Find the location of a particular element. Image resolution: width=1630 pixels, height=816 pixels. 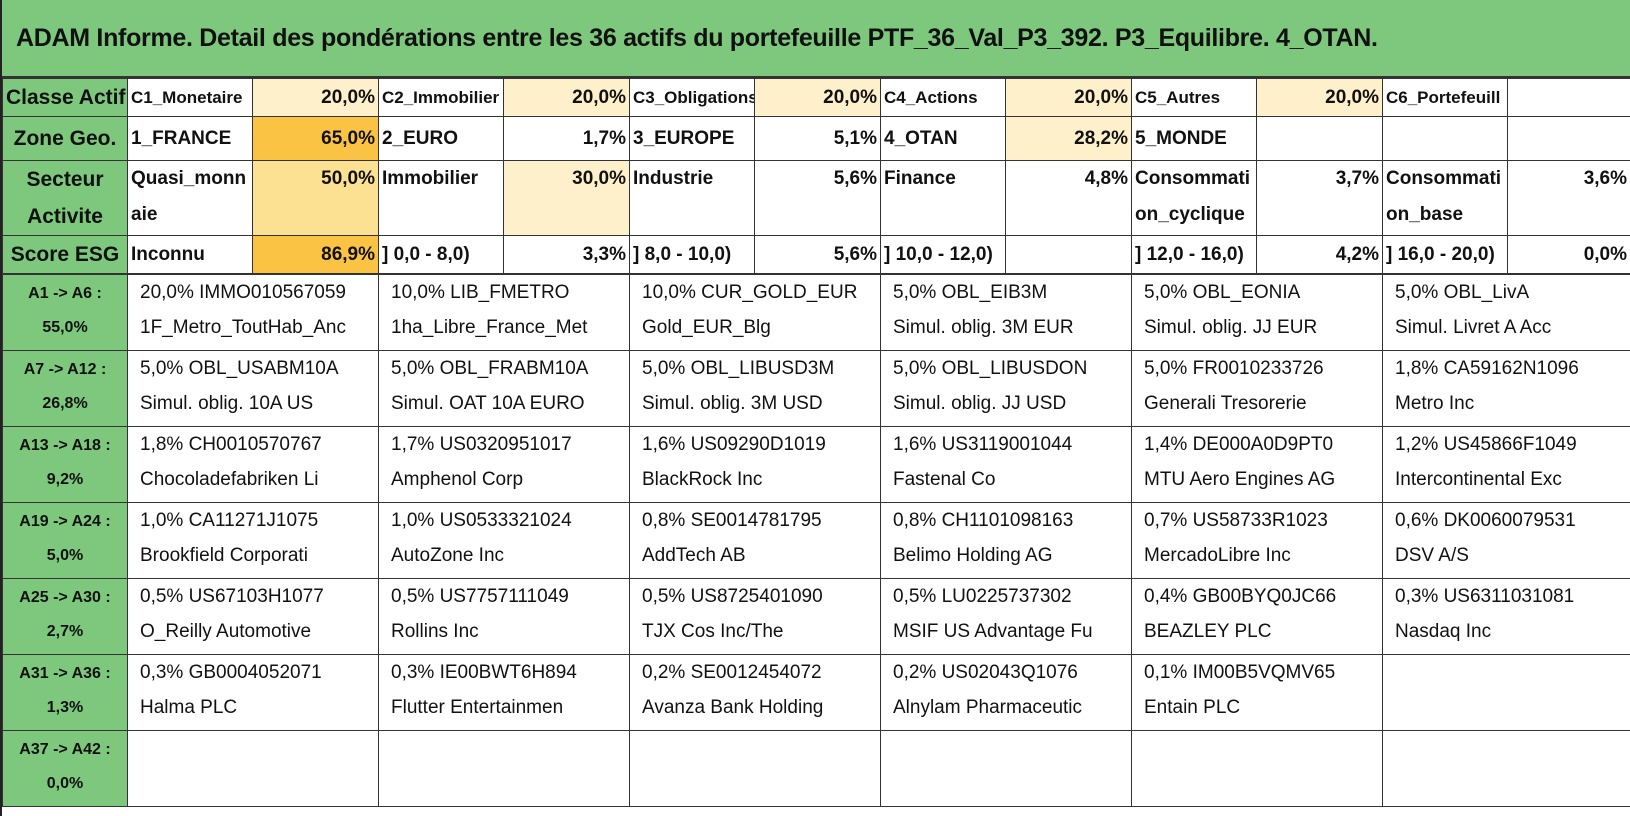

asset-cell: 1,0% CA11271J1075 Brookfield Corporati is located at coordinates (253, 540).